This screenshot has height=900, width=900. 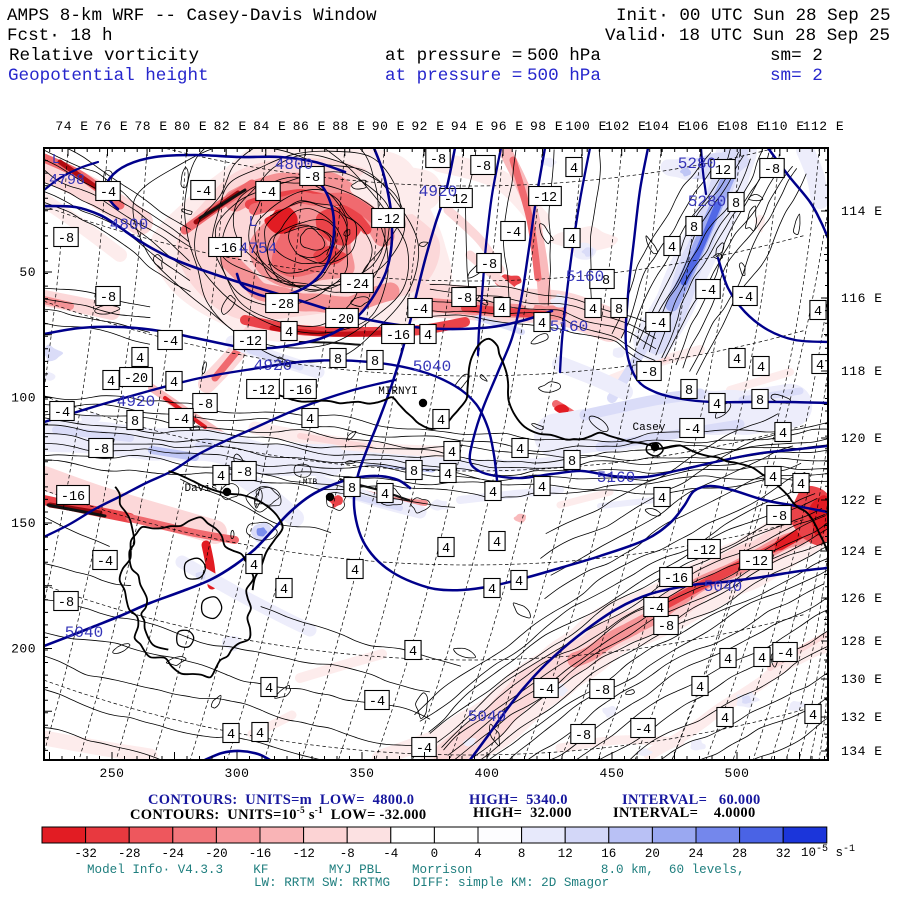 What do you see at coordinates (824, 126) in the screenshot?
I see `svg-text: 112 E` at bounding box center [824, 126].